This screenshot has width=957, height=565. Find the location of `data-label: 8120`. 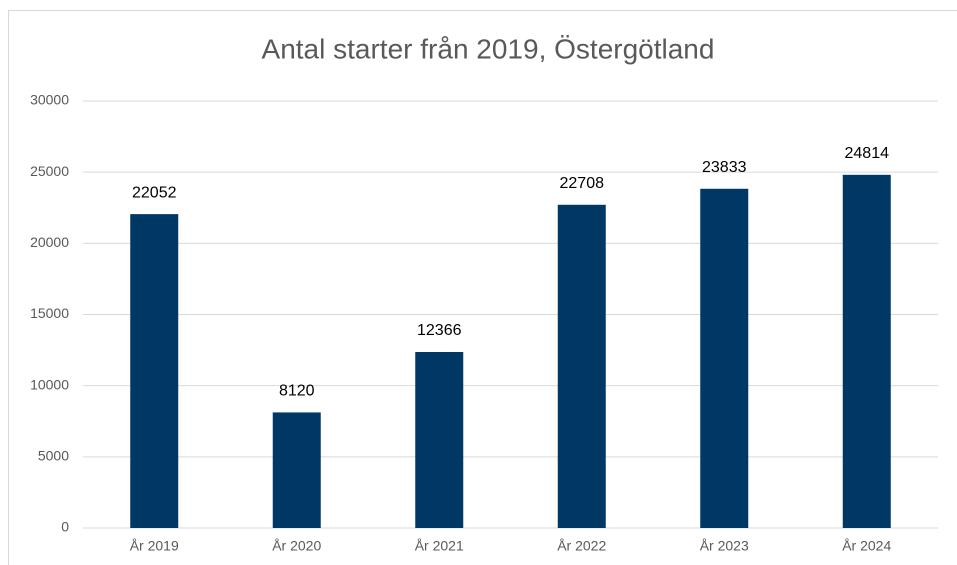

data-label: 8120 is located at coordinates (297, 391).